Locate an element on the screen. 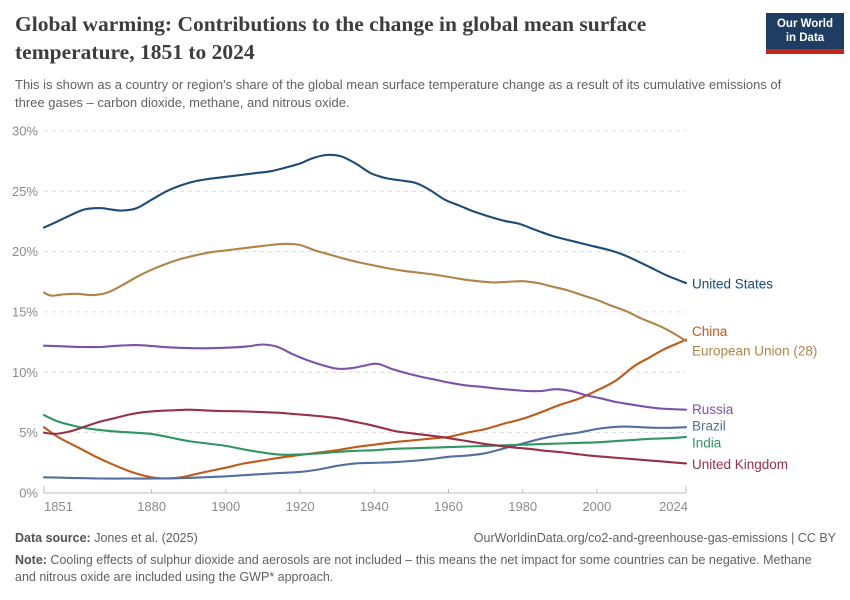  x-tick-label-1920: 1920 is located at coordinates (300, 506).